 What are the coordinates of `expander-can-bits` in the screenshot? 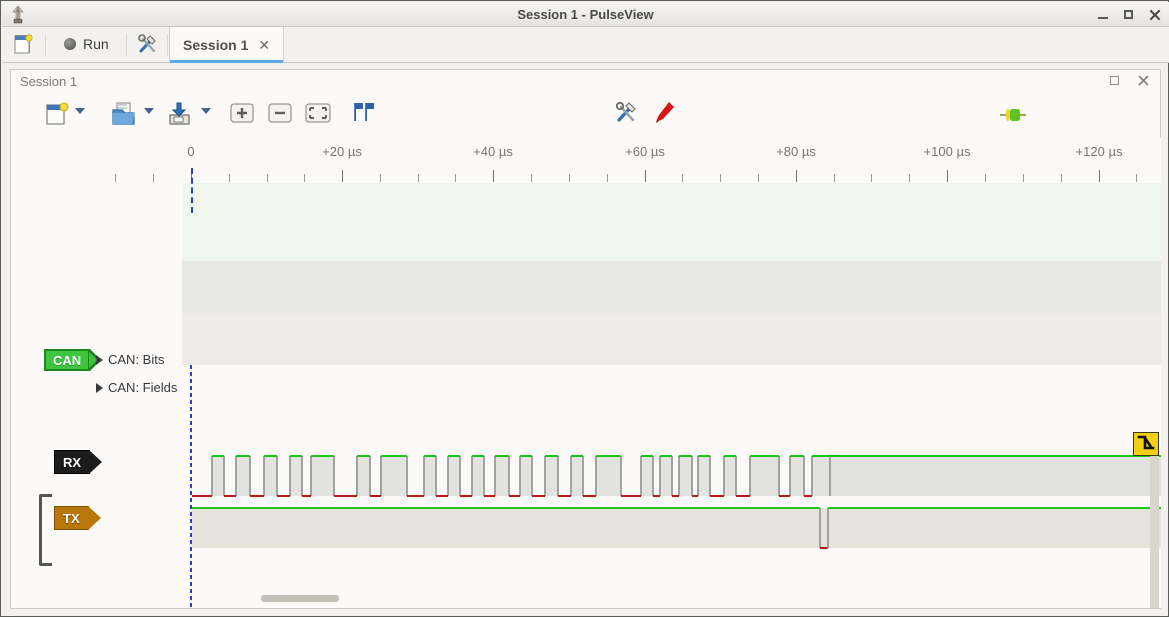 It's located at (99, 360).